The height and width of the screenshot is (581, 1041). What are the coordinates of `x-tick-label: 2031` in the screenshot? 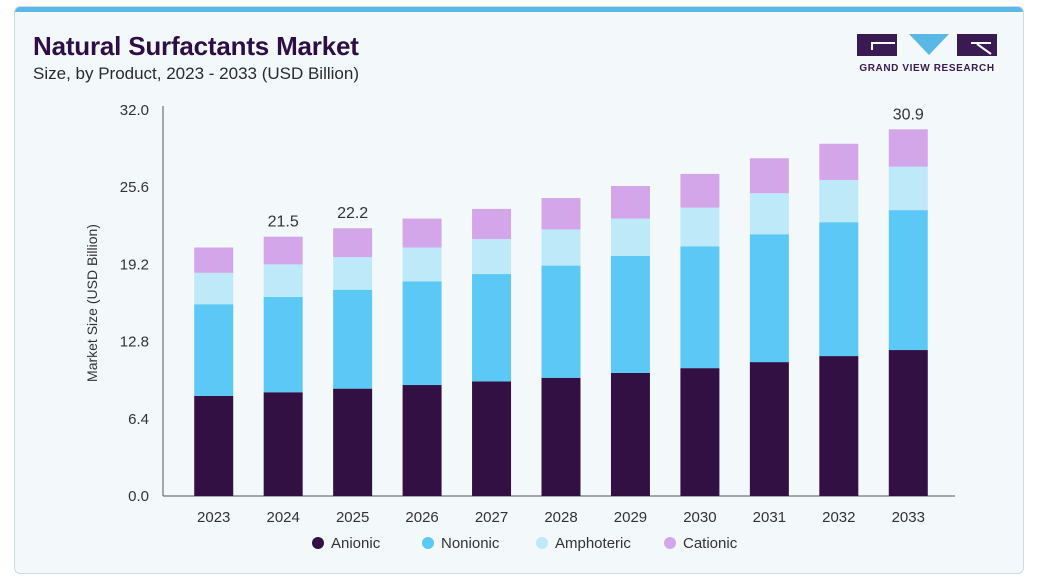 It's located at (769, 517).